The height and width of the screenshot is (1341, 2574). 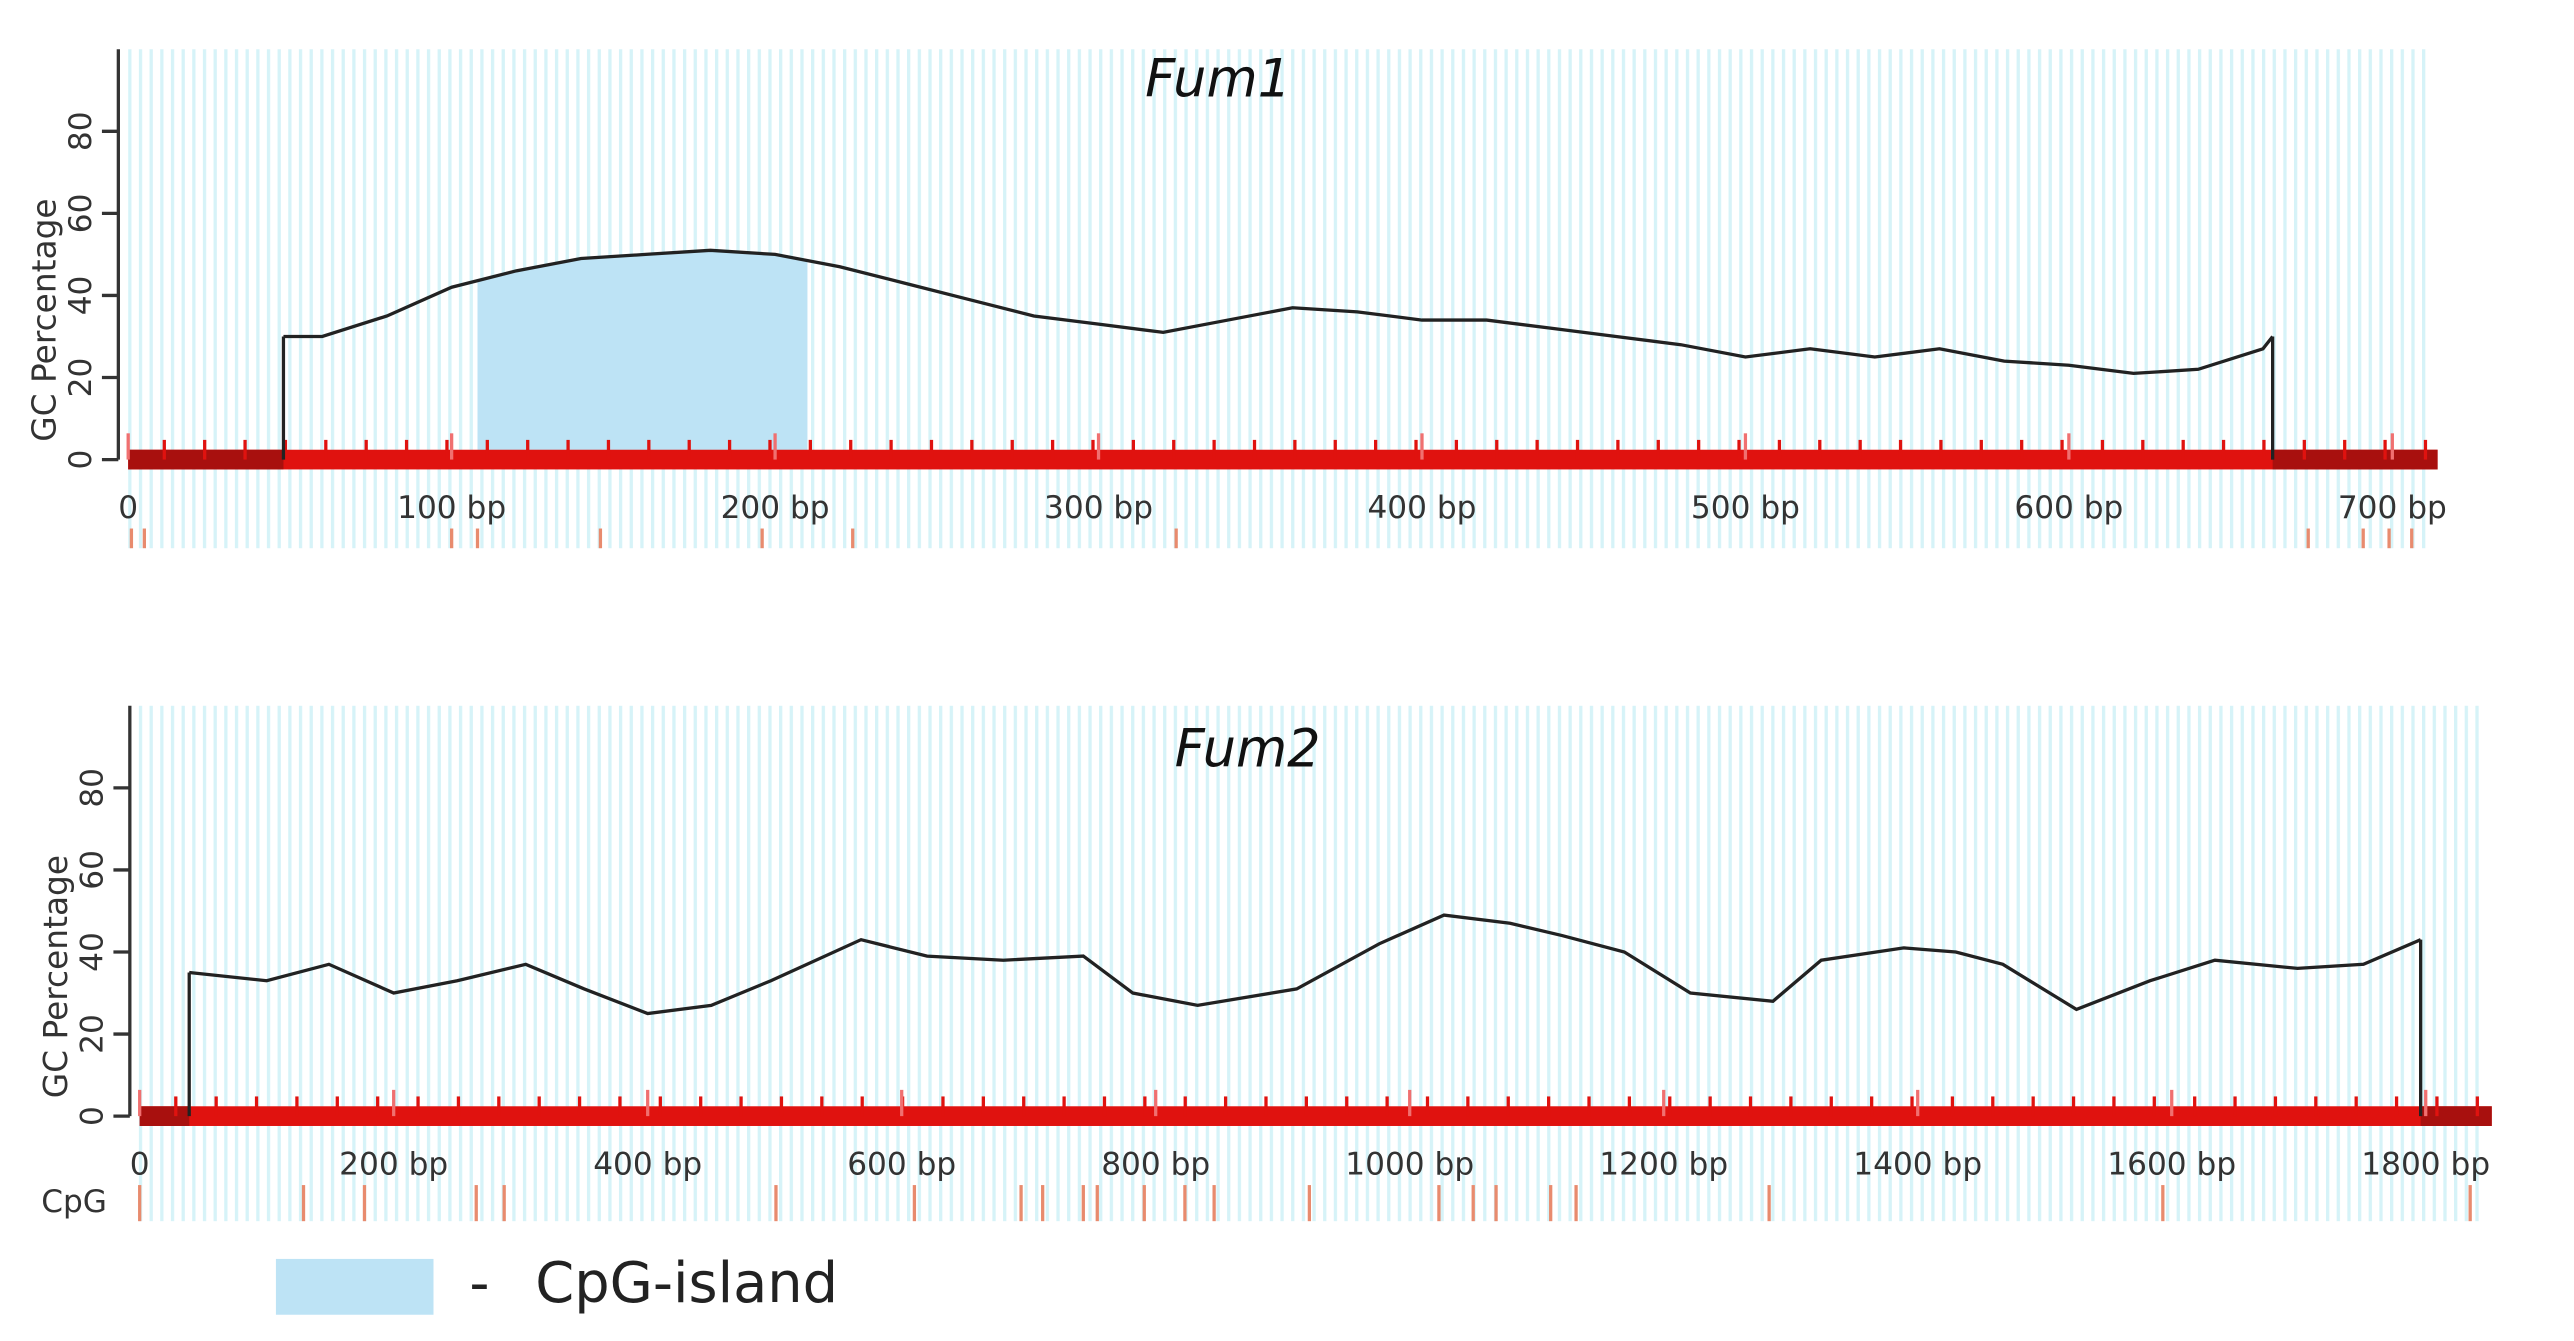 I want to click on x-tick-label: 100 bp, so click(x=451, y=508).